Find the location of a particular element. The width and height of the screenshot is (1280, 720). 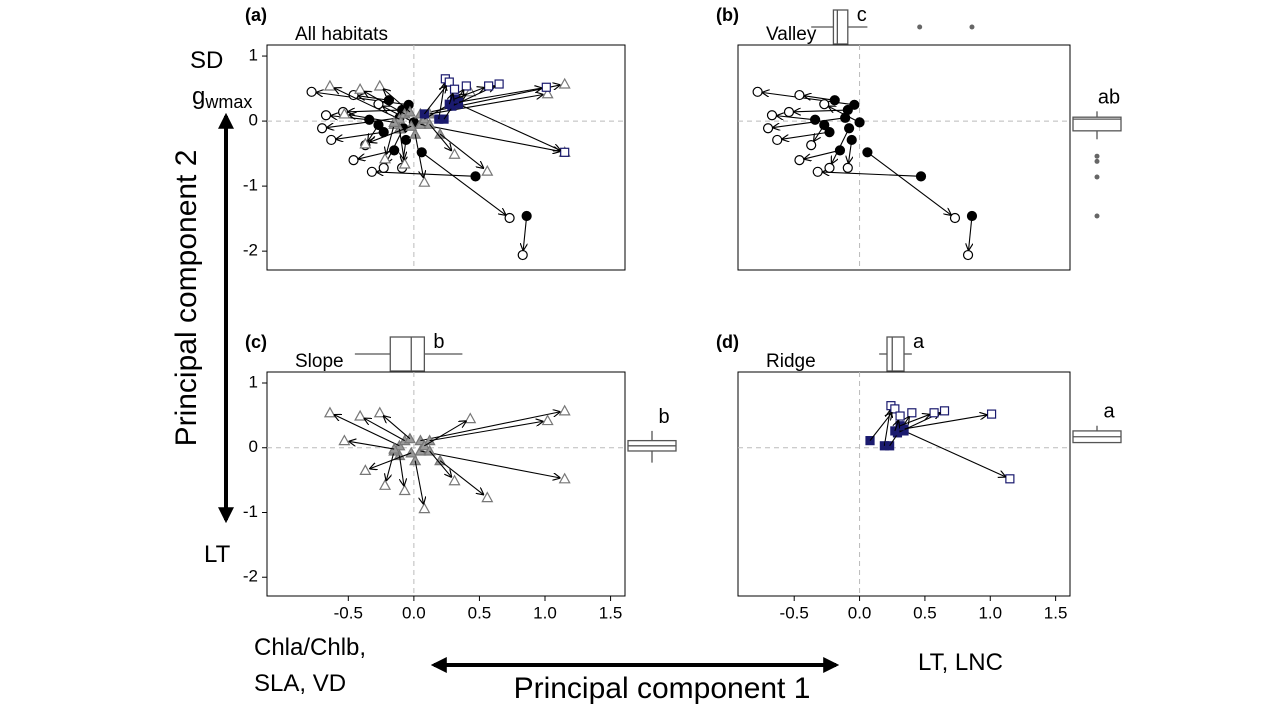

y-tick-label: -1 is located at coordinates (250, 511).